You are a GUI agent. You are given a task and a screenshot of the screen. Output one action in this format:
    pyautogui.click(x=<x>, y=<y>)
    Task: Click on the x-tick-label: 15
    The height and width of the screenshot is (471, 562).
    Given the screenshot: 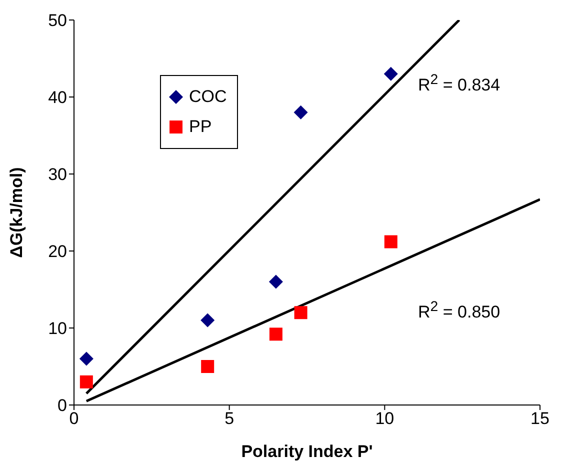 What is the action you would take?
    pyautogui.click(x=540, y=418)
    